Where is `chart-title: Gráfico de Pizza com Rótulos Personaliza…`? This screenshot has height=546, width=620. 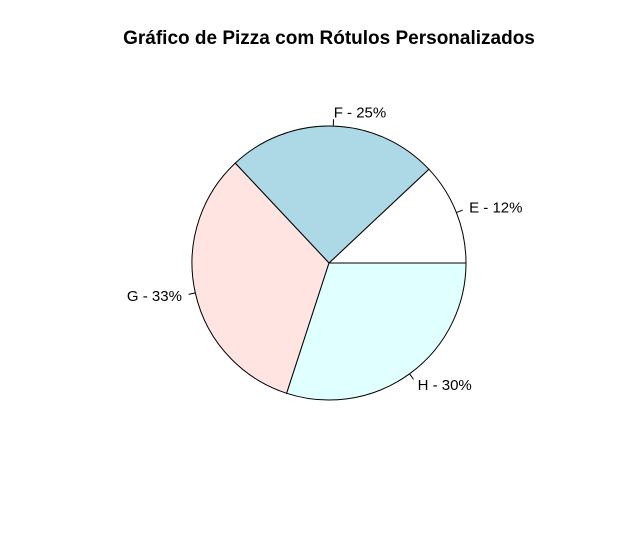 chart-title: Gráfico de Pizza com Rótulos Personaliza… is located at coordinates (329, 38).